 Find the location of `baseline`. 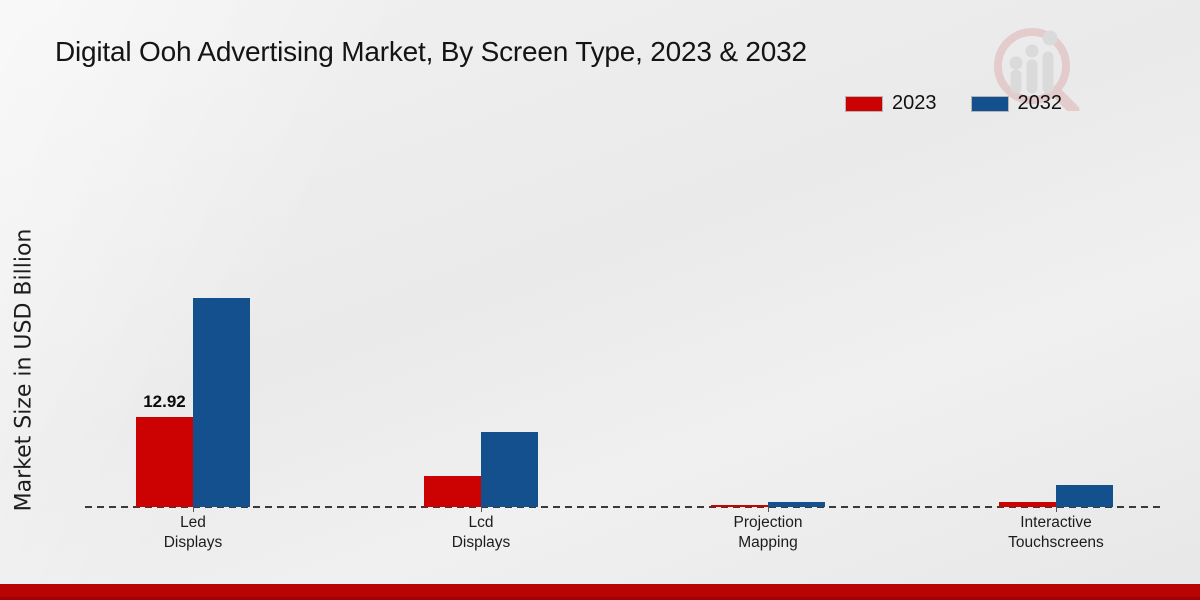

baseline is located at coordinates (624, 507).